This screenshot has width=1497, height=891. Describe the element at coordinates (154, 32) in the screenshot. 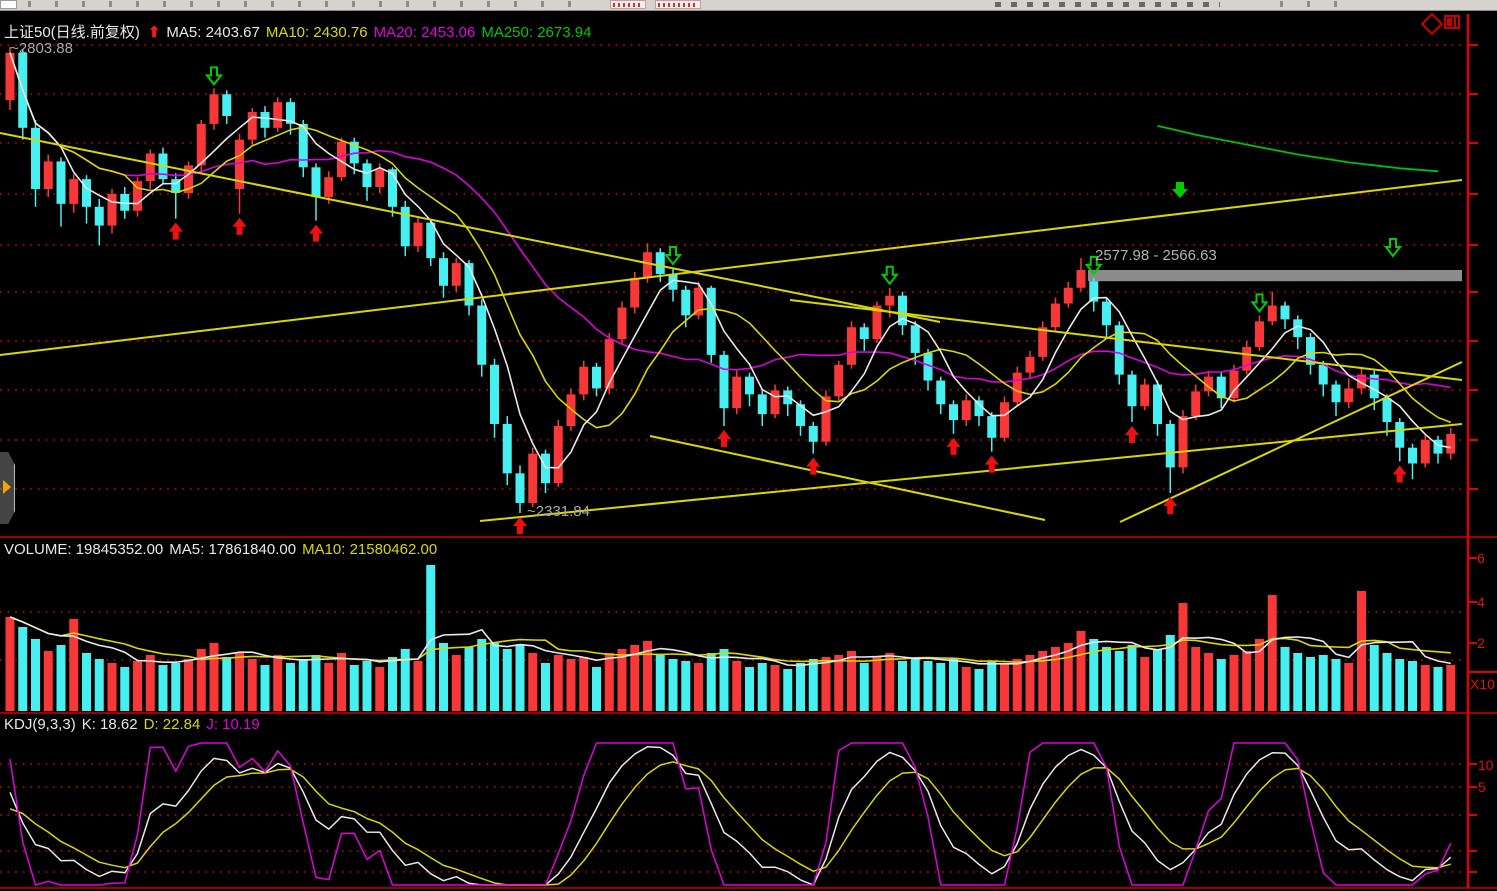

I see `trend-up-arrow-icon: ⬆` at that location.